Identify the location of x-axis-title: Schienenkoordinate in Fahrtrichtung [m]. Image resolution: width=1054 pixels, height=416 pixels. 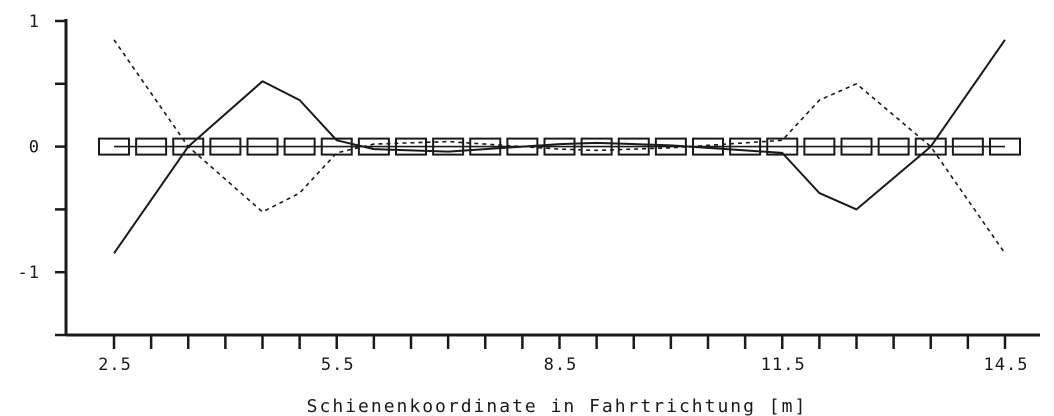
(557, 406).